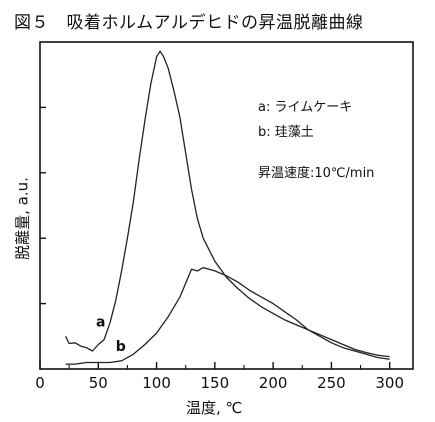 The width and height of the screenshot is (435, 422). What do you see at coordinates (111, 334) in the screenshot?
I see `curve-labels: ab` at bounding box center [111, 334].